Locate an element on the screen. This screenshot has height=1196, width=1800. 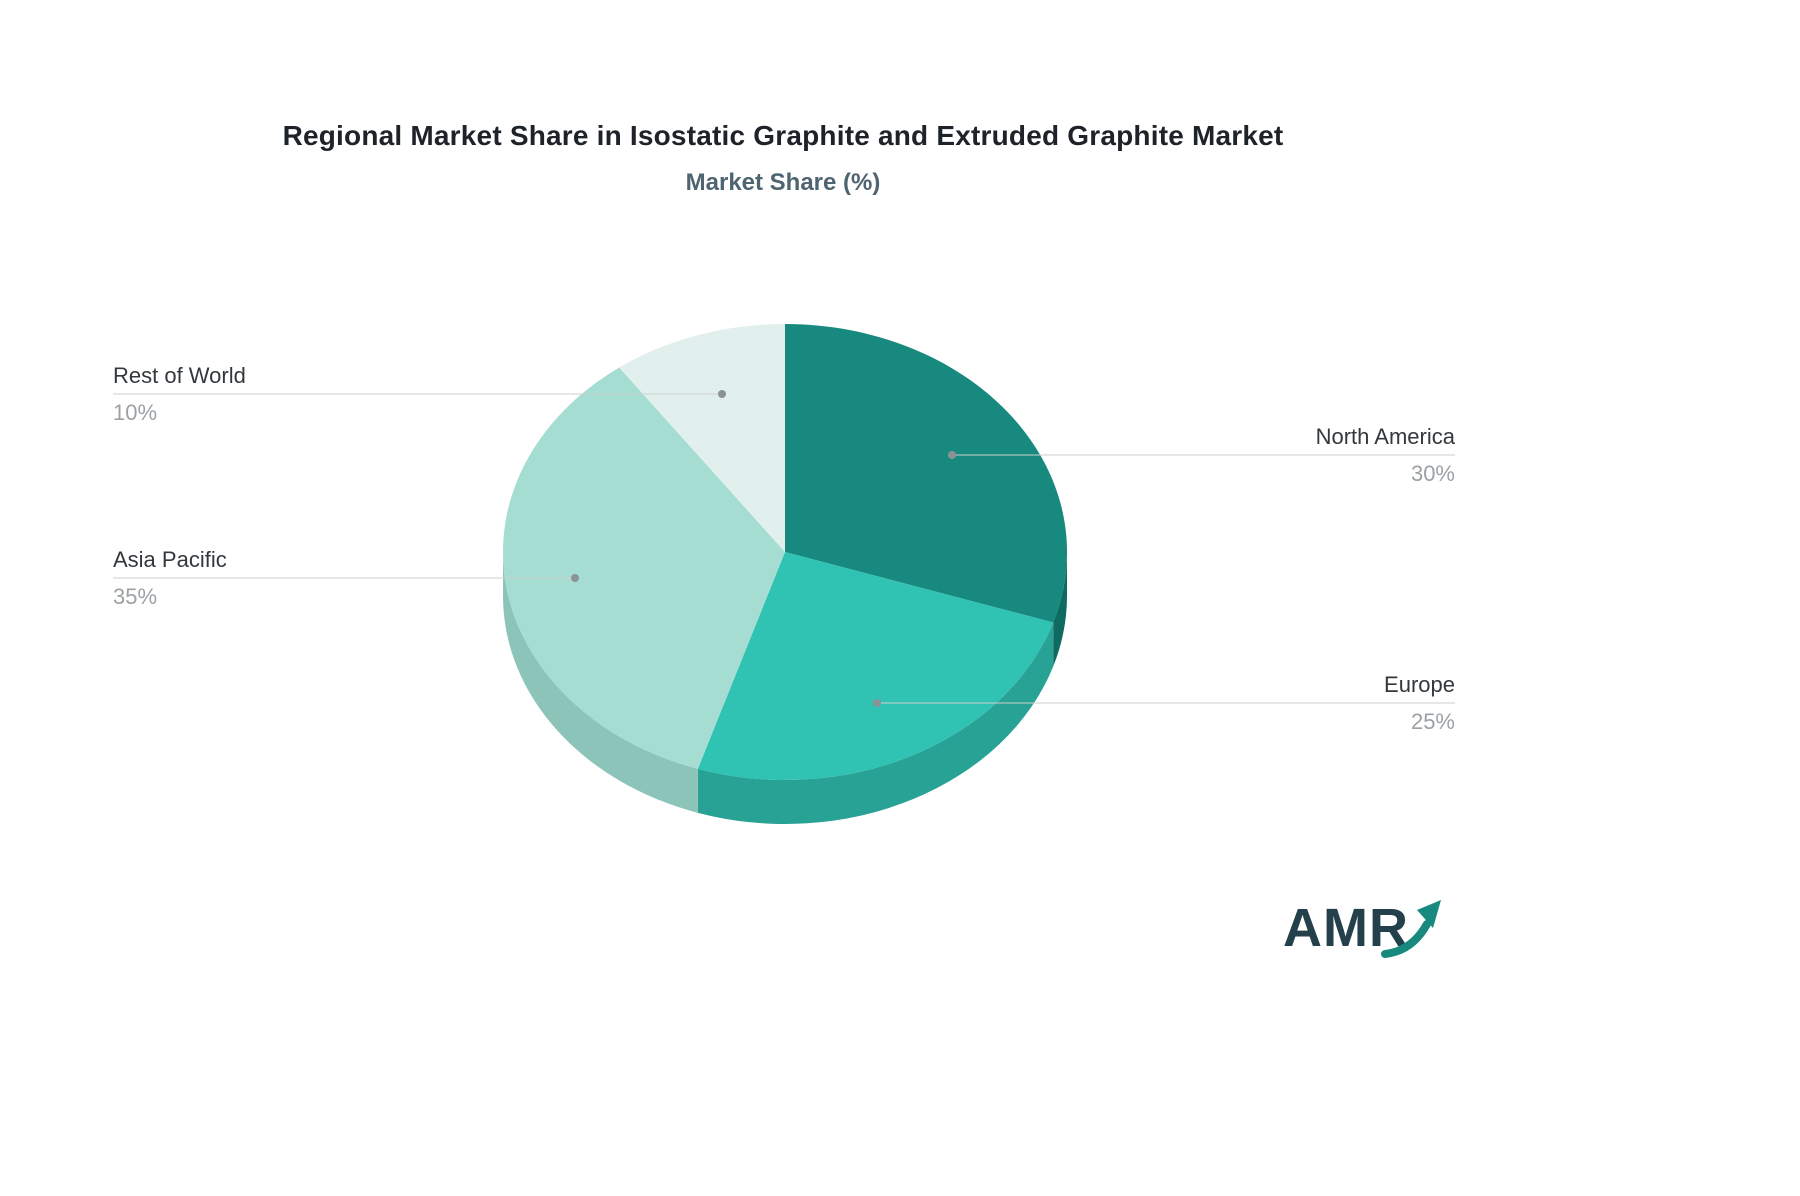
leader-dot-north-america is located at coordinates (952, 455).